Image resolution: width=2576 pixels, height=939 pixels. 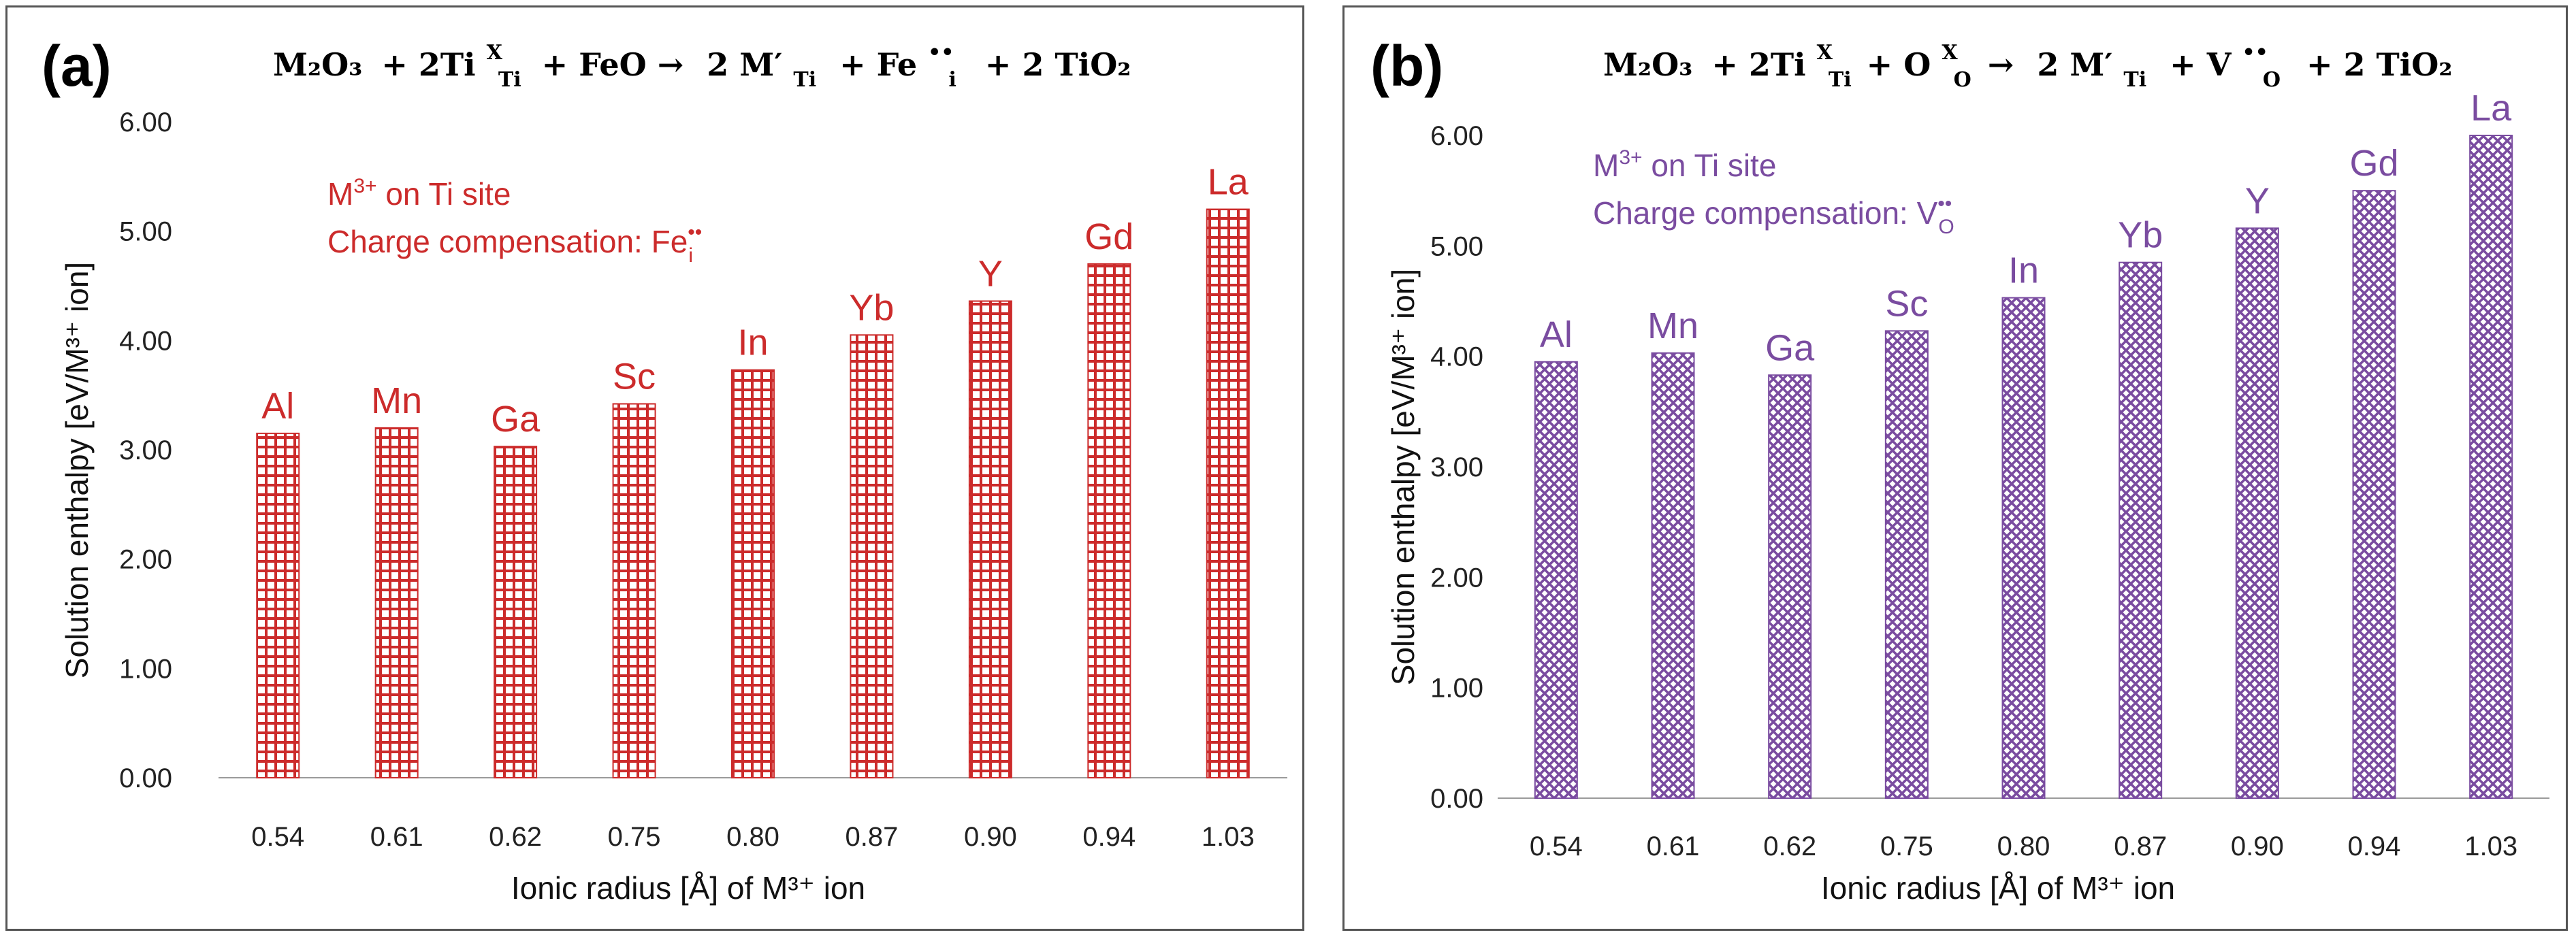 I want to click on panel-label: (a), so click(x=77, y=66).